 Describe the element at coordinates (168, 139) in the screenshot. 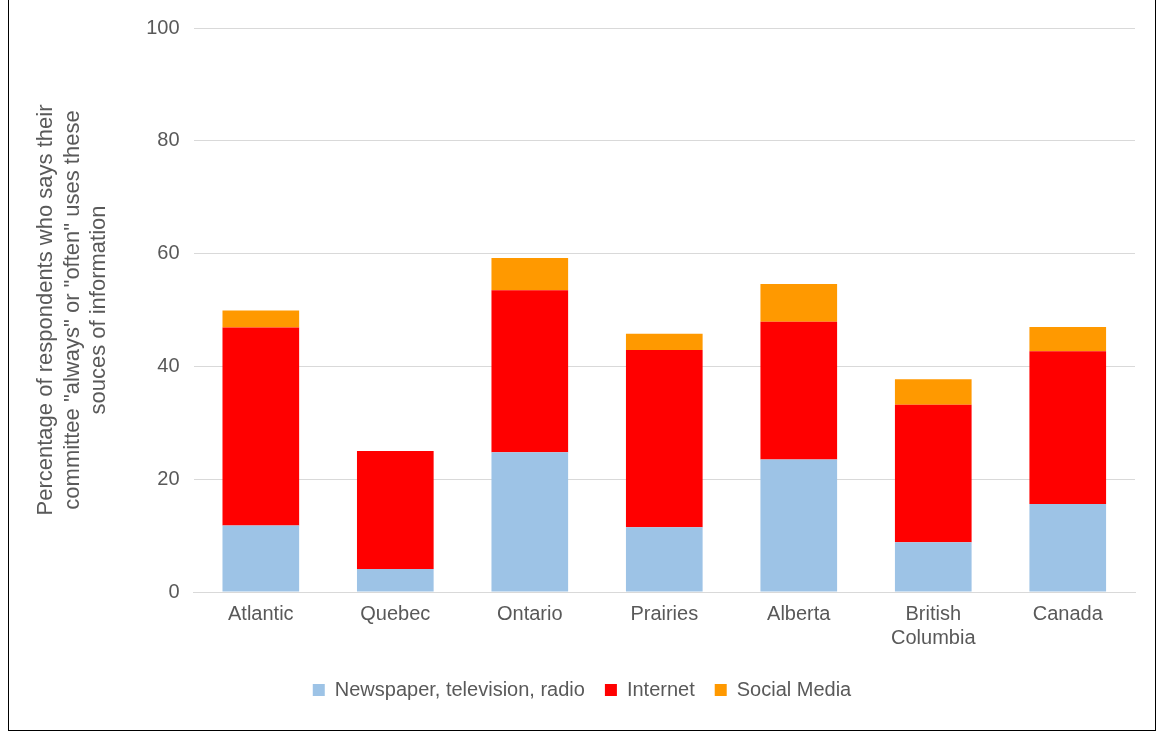

I see `y-tick-label: 80` at that location.